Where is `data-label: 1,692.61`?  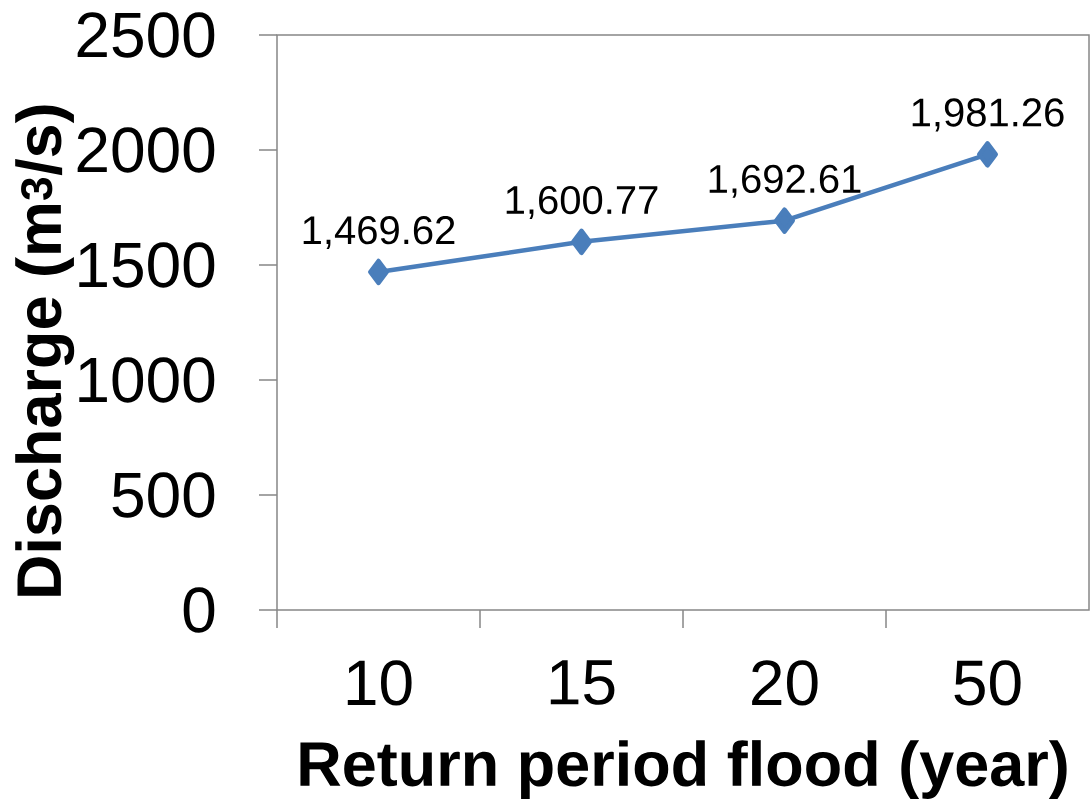
data-label: 1,692.61 is located at coordinates (785, 181).